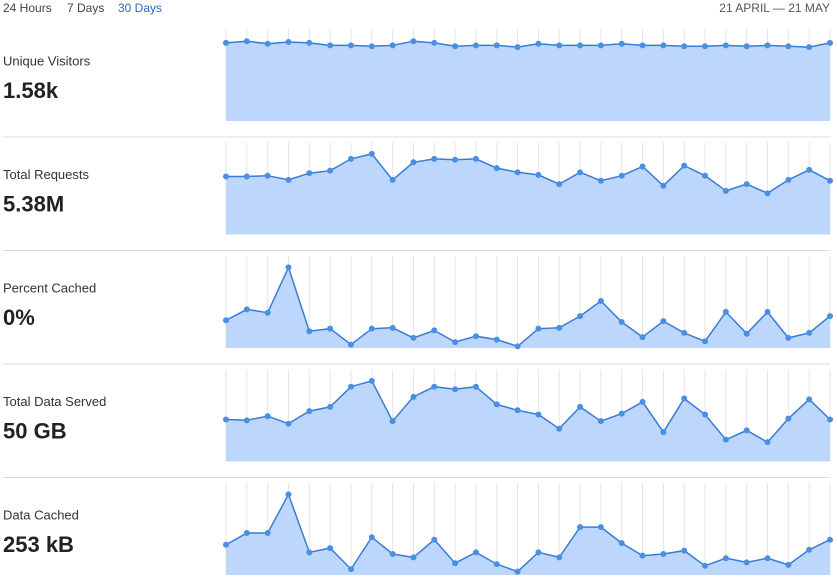 Image resolution: width=837 pixels, height=579 pixels. Describe the element at coordinates (19, 317) in the screenshot. I see `metric-total: 0%` at that location.